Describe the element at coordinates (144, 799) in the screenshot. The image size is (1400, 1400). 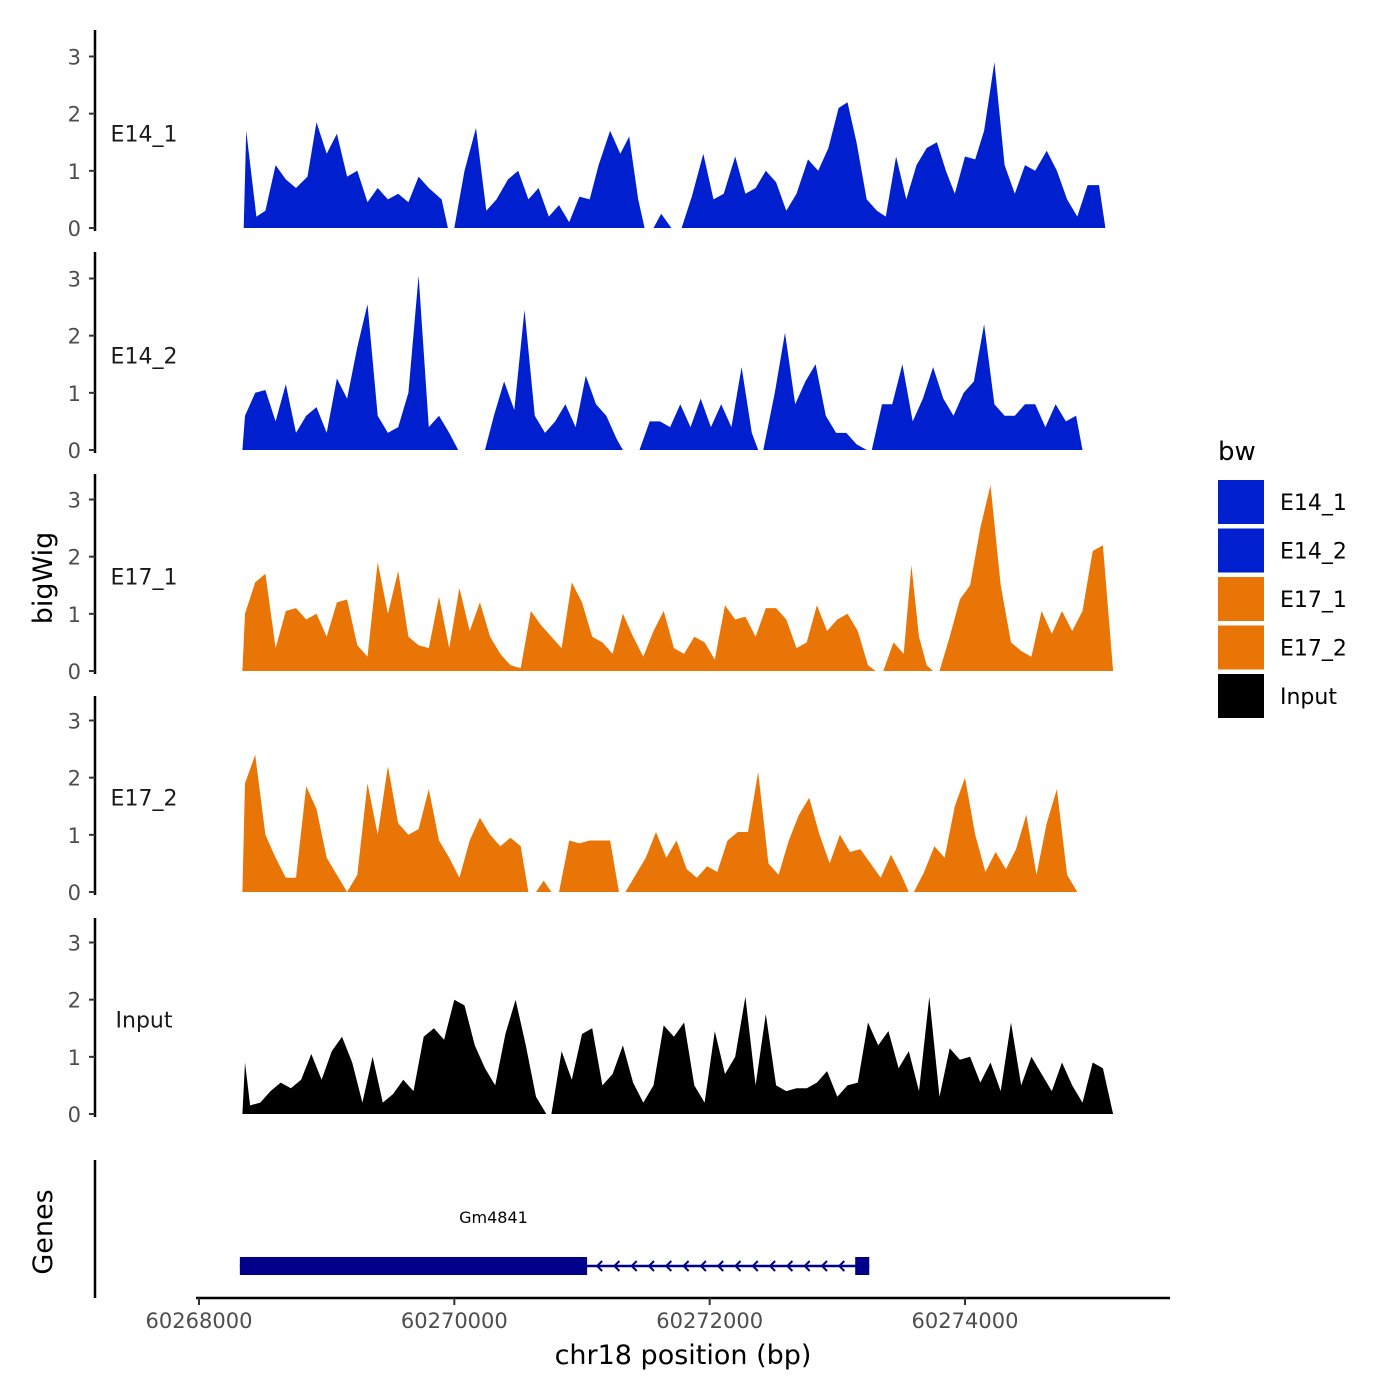
I see `track-label: E17_2` at that location.